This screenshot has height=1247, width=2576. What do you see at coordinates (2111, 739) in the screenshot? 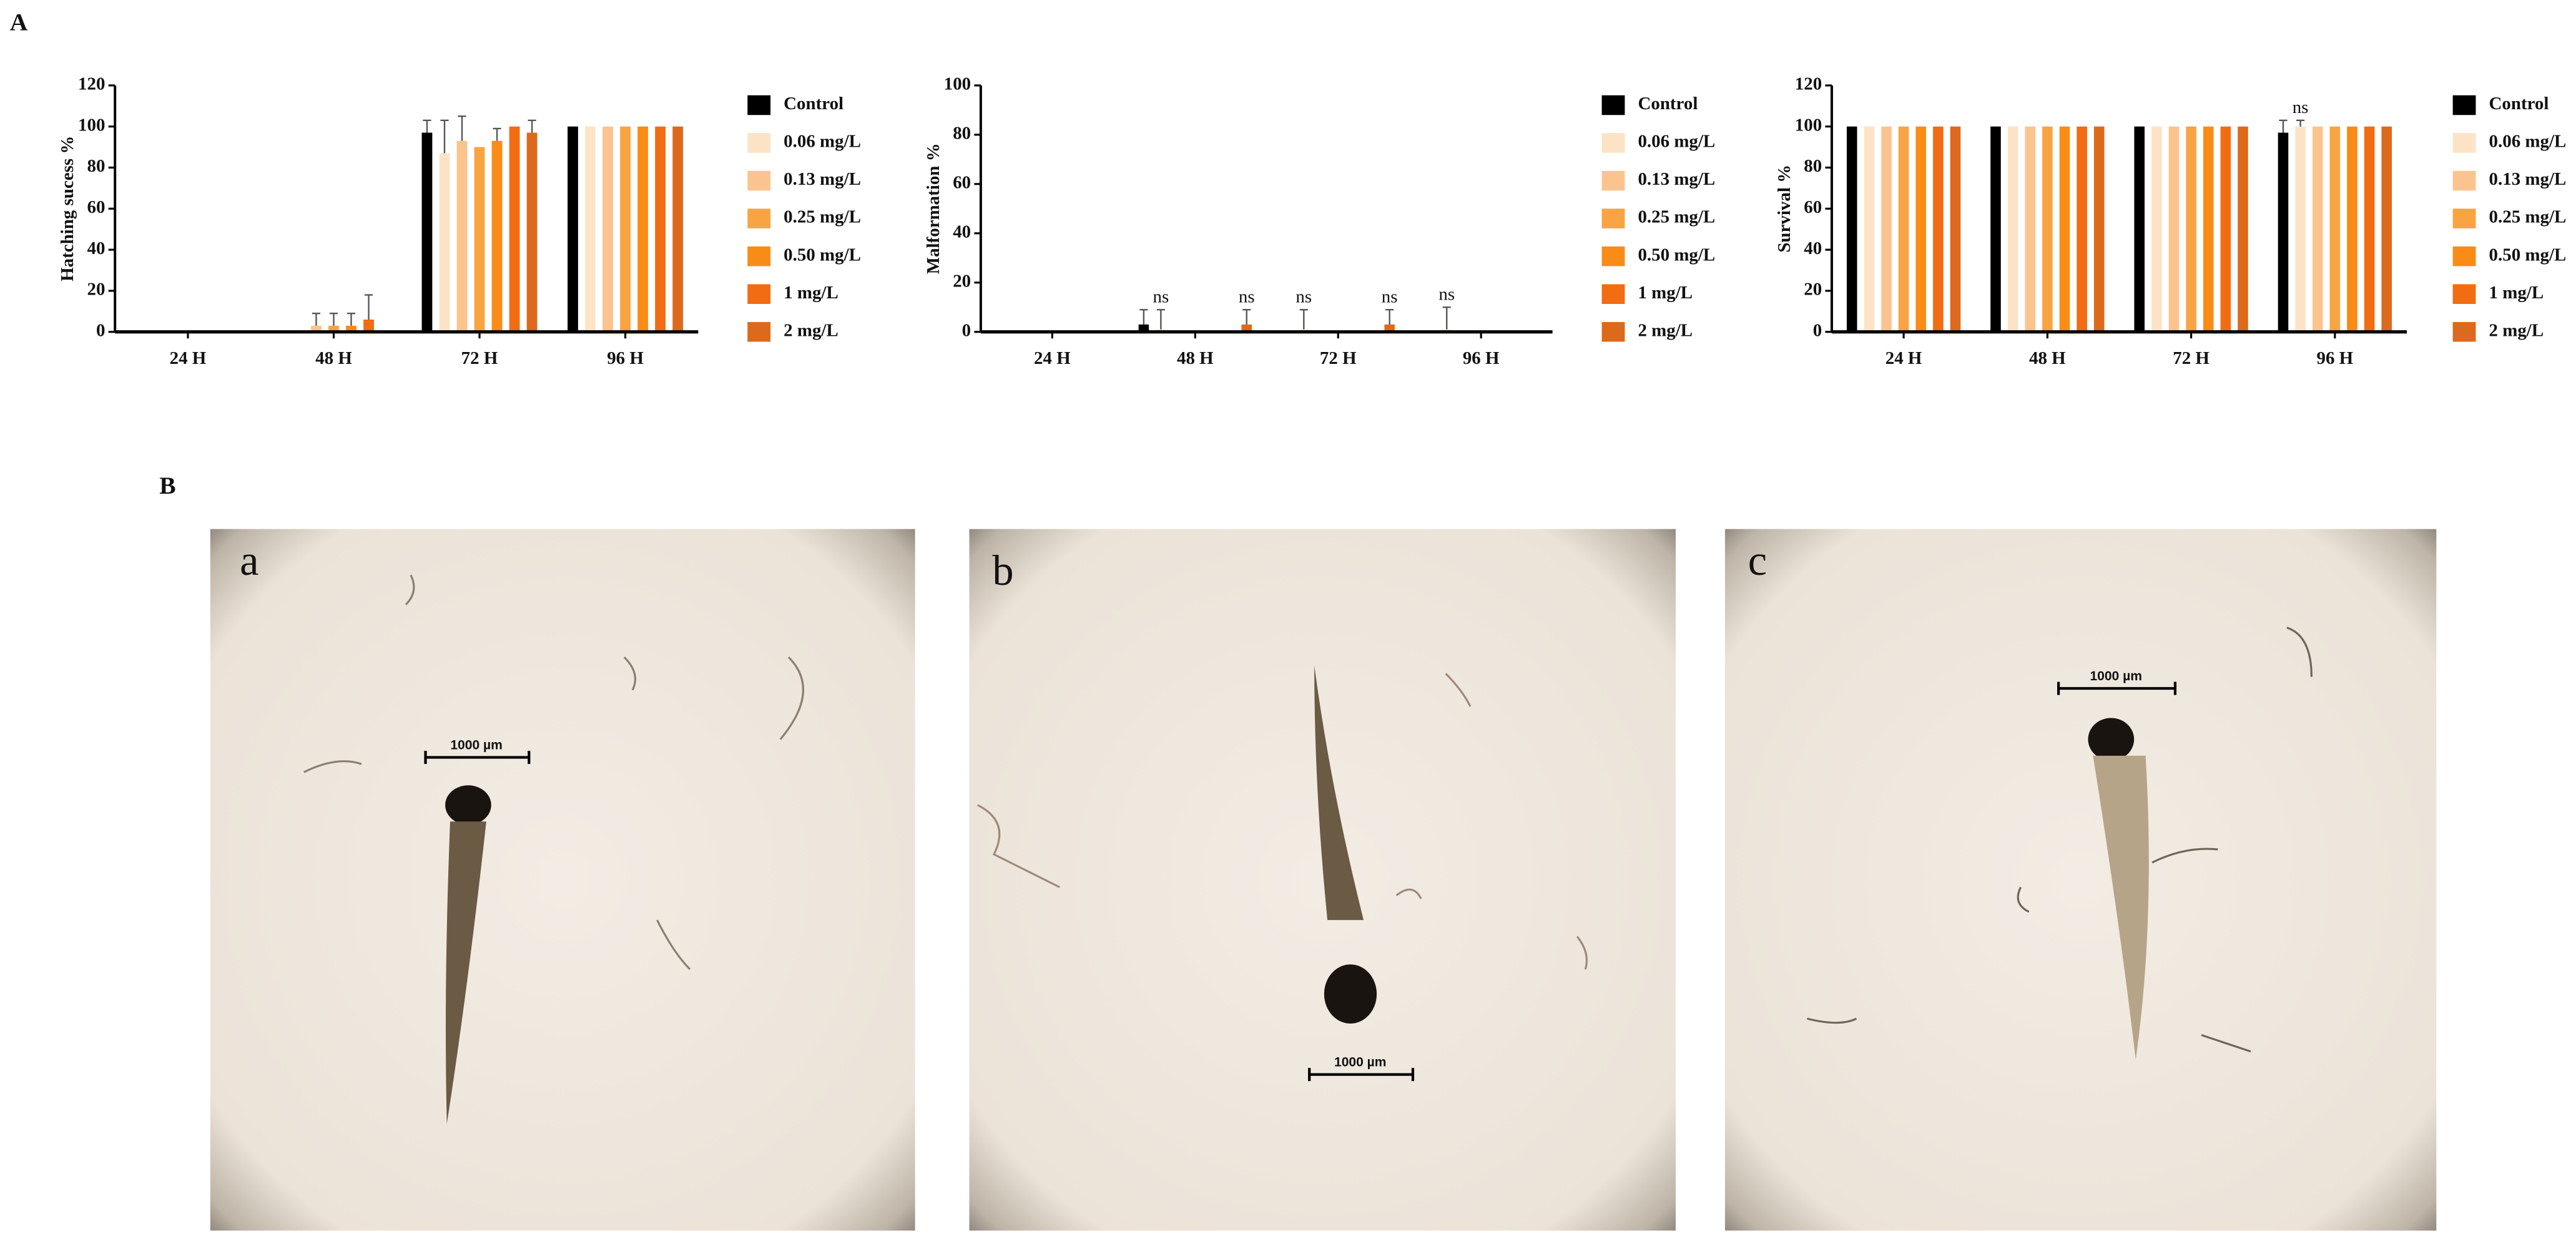
I see `larva-head` at bounding box center [2111, 739].